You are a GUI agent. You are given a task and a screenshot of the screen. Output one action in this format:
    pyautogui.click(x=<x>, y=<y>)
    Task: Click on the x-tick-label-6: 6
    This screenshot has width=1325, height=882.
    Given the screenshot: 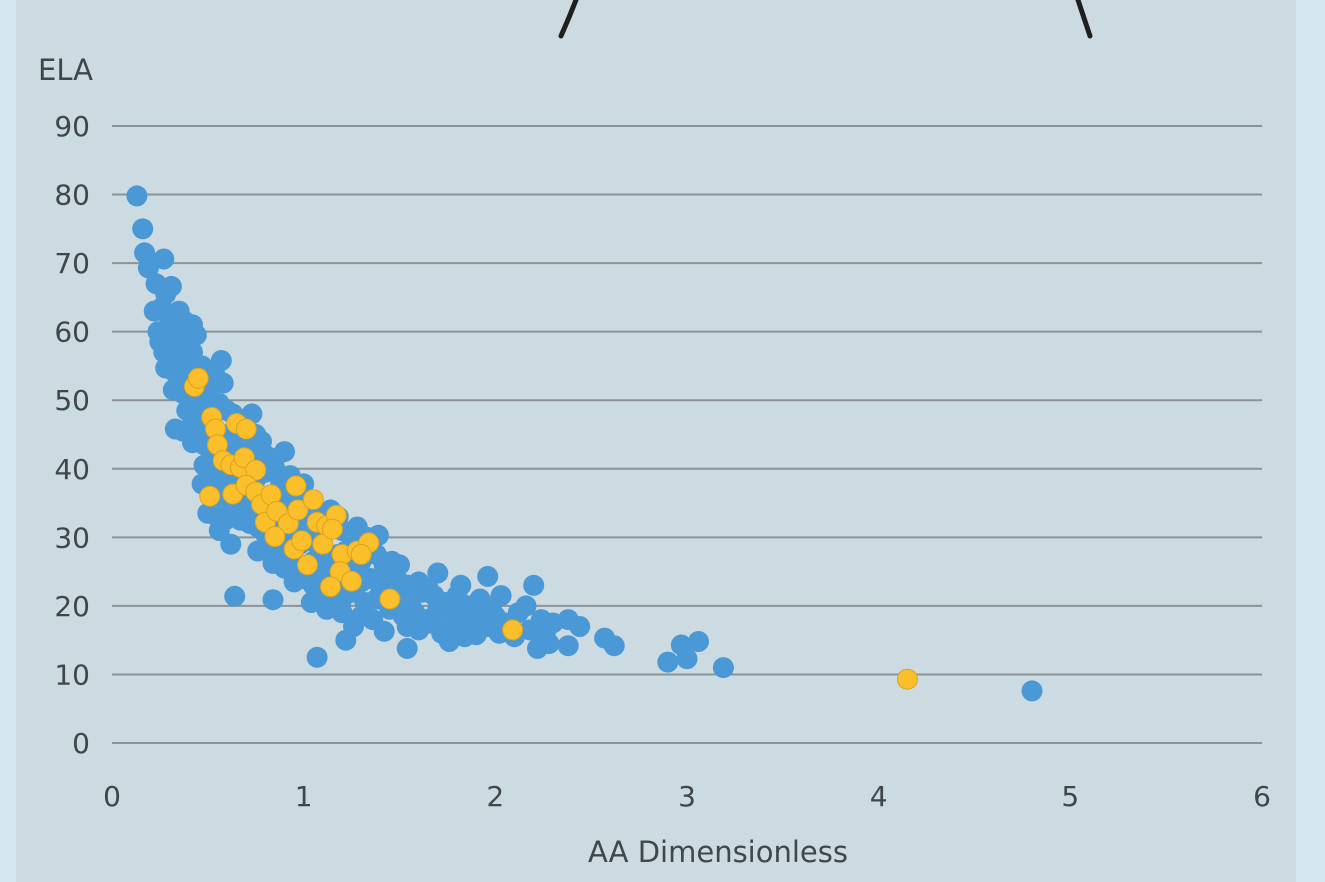 What is the action you would take?
    pyautogui.click(x=1262, y=796)
    